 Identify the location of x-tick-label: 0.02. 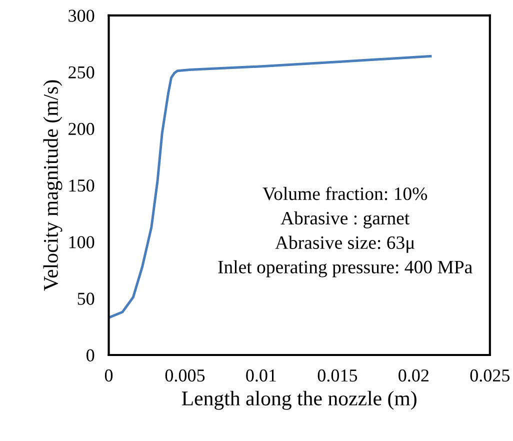
(413, 375).